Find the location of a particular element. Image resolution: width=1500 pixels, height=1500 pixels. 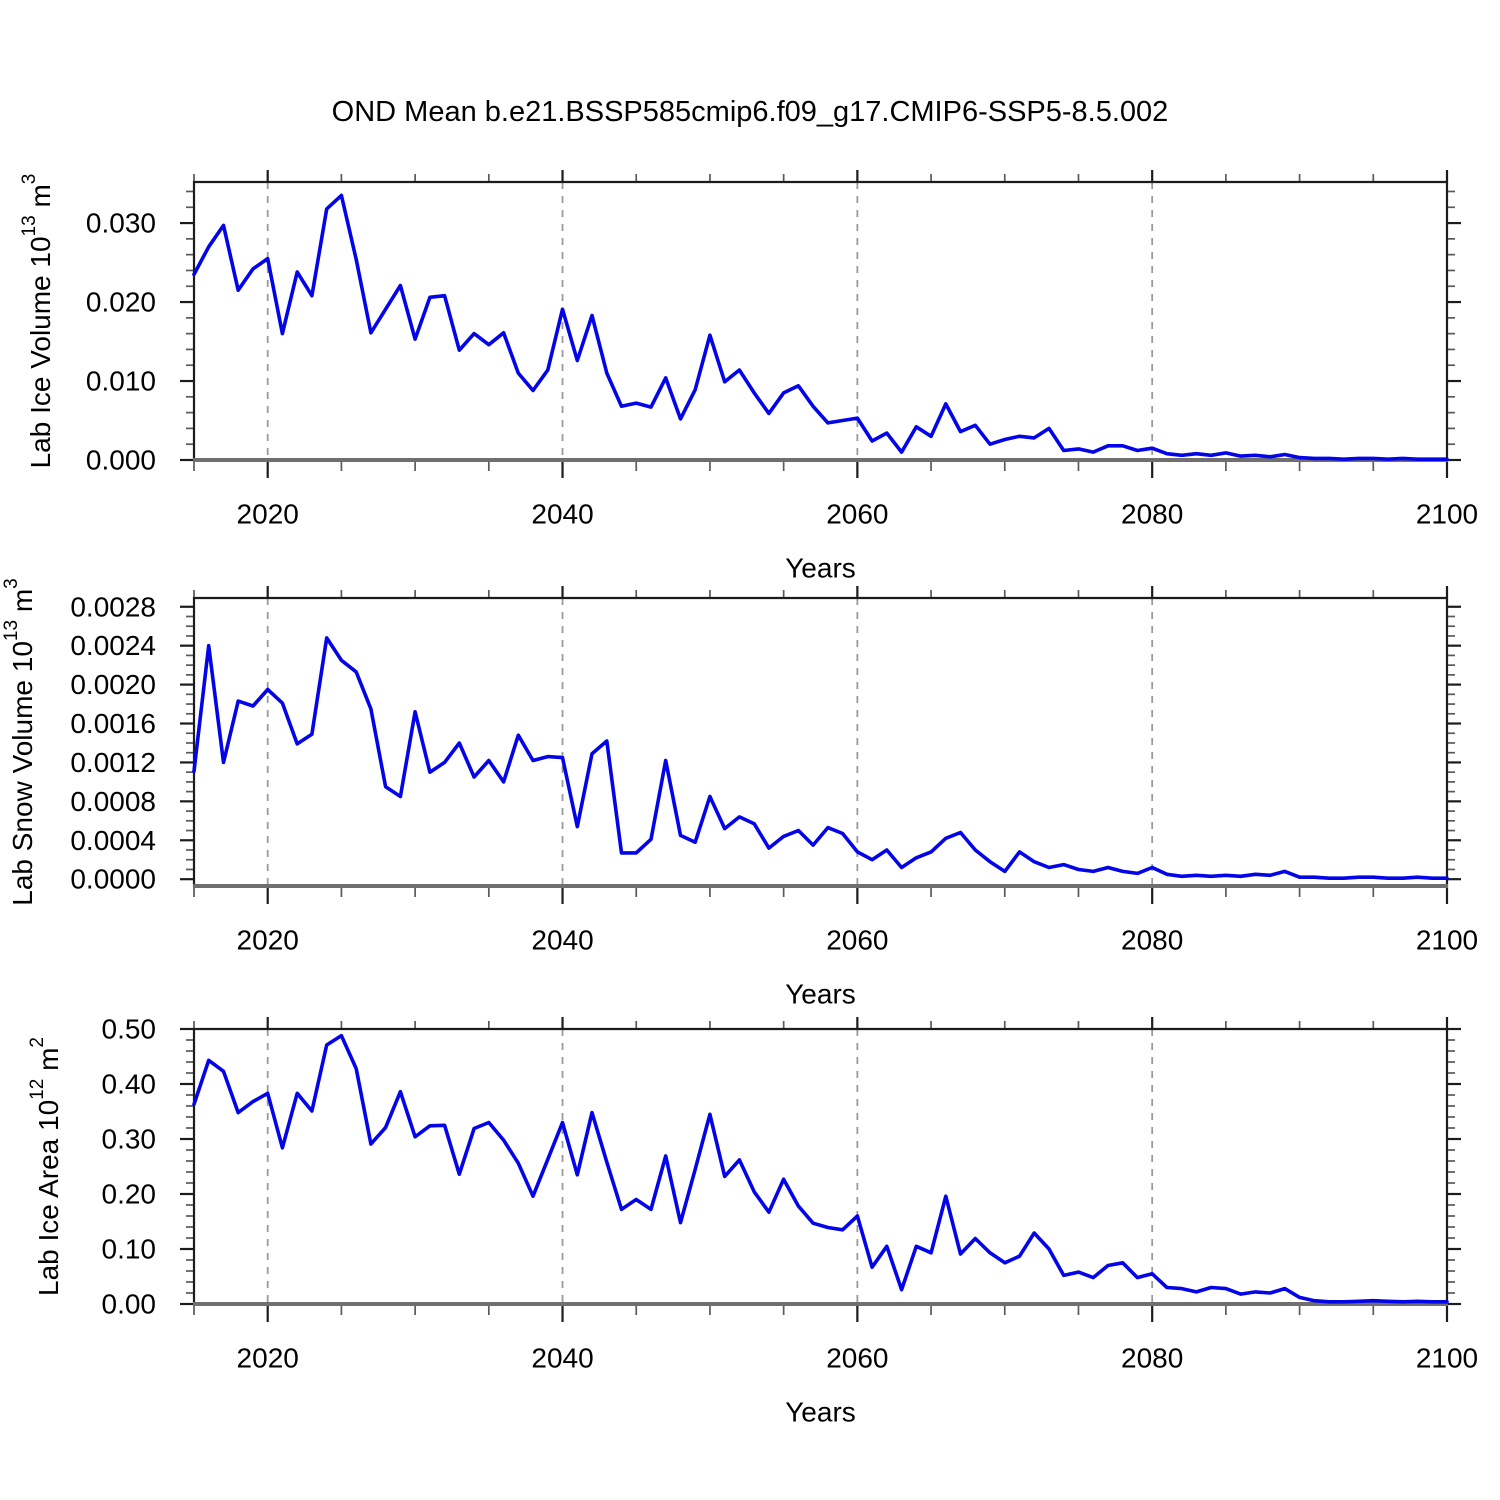

y-tick-label: 0.0024 is located at coordinates (113, 645).